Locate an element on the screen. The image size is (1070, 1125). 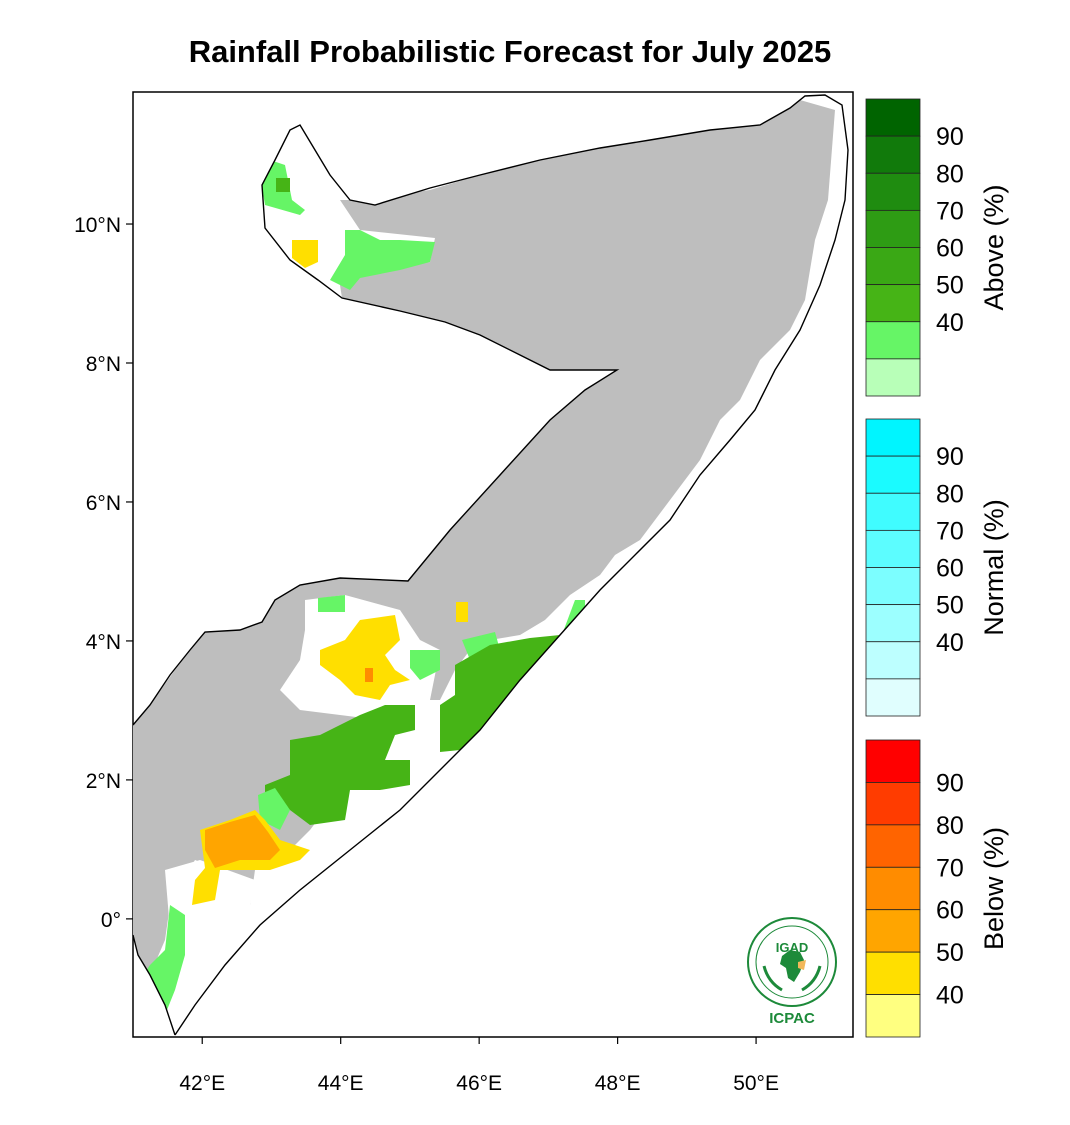
legend-title: Below (%) is located at coordinates (994, 888).